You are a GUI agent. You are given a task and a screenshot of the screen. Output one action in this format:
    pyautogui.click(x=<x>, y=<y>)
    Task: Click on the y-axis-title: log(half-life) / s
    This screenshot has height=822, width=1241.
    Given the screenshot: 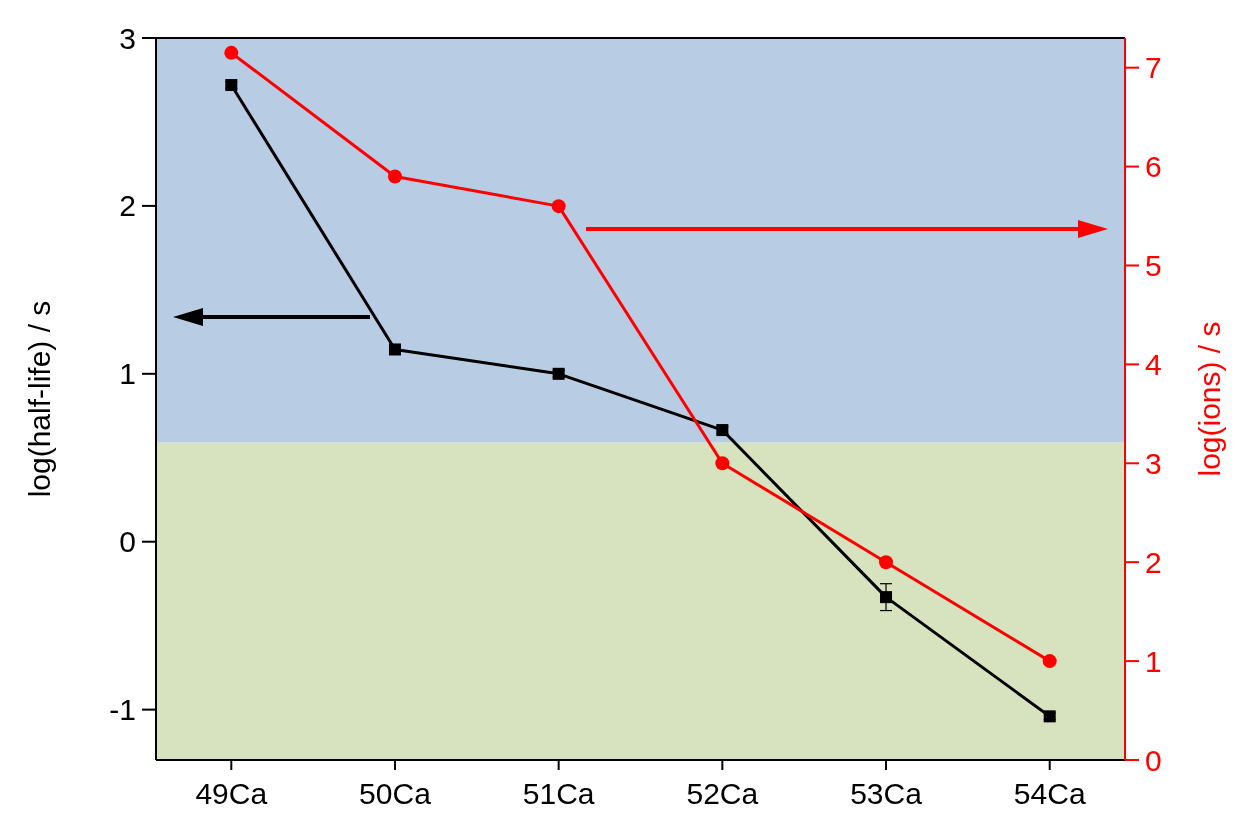 What is the action you would take?
    pyautogui.click(x=39, y=399)
    